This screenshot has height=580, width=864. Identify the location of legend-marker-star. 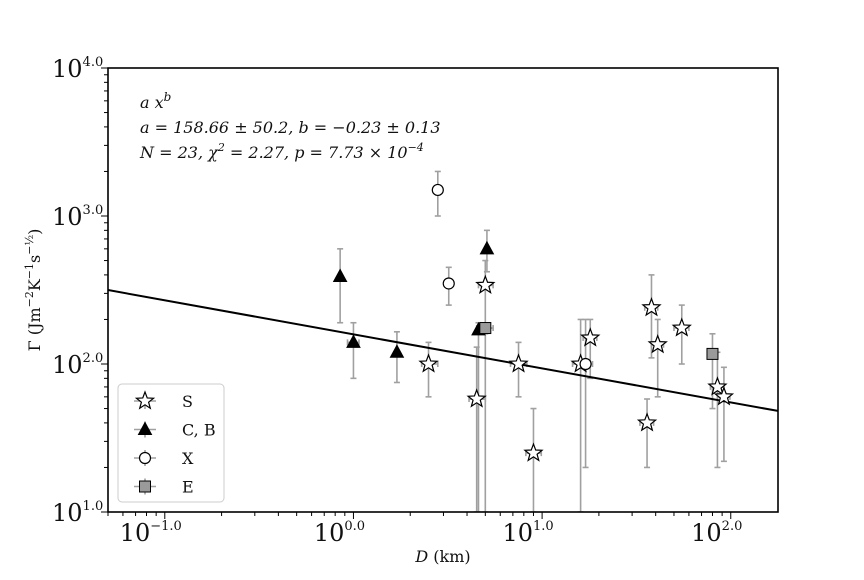
(145, 400).